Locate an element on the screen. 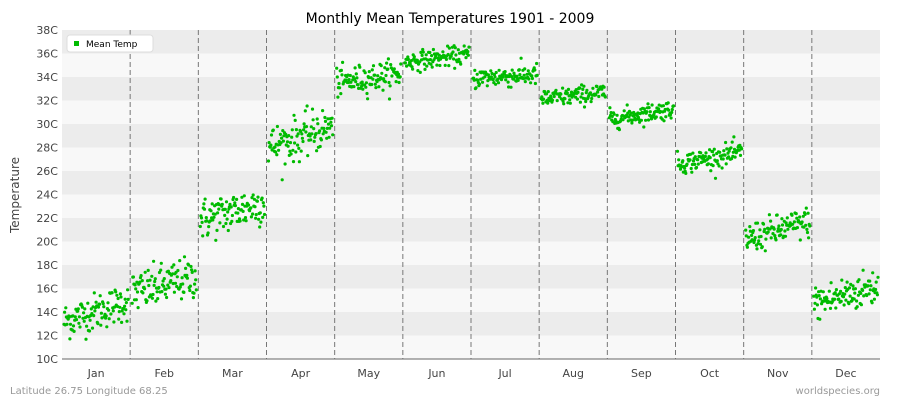  x-tick-label: Jun is located at coordinates (436, 373).